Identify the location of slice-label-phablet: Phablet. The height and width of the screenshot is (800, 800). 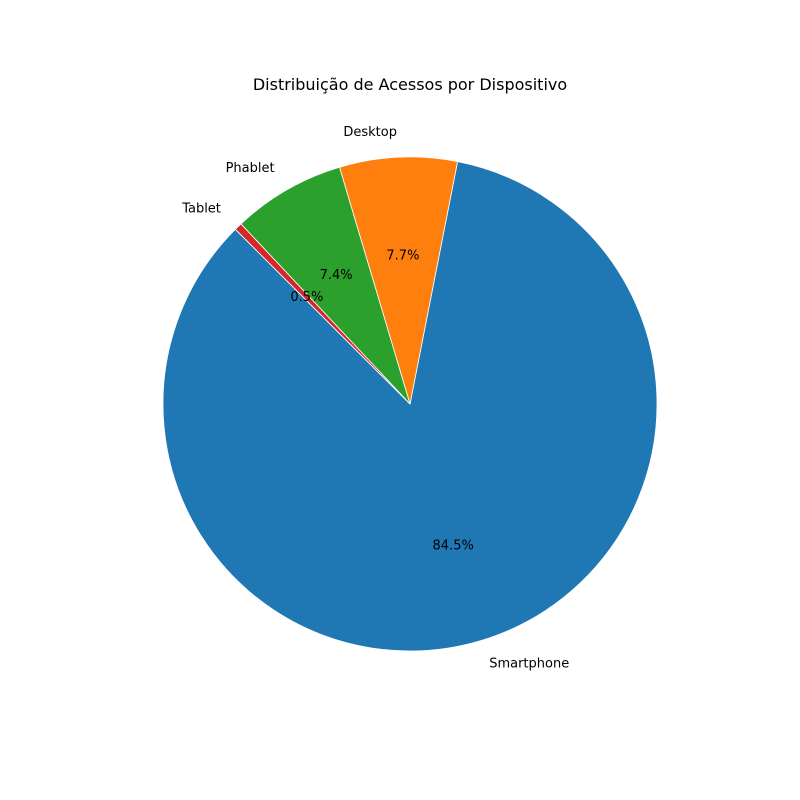
(250, 168).